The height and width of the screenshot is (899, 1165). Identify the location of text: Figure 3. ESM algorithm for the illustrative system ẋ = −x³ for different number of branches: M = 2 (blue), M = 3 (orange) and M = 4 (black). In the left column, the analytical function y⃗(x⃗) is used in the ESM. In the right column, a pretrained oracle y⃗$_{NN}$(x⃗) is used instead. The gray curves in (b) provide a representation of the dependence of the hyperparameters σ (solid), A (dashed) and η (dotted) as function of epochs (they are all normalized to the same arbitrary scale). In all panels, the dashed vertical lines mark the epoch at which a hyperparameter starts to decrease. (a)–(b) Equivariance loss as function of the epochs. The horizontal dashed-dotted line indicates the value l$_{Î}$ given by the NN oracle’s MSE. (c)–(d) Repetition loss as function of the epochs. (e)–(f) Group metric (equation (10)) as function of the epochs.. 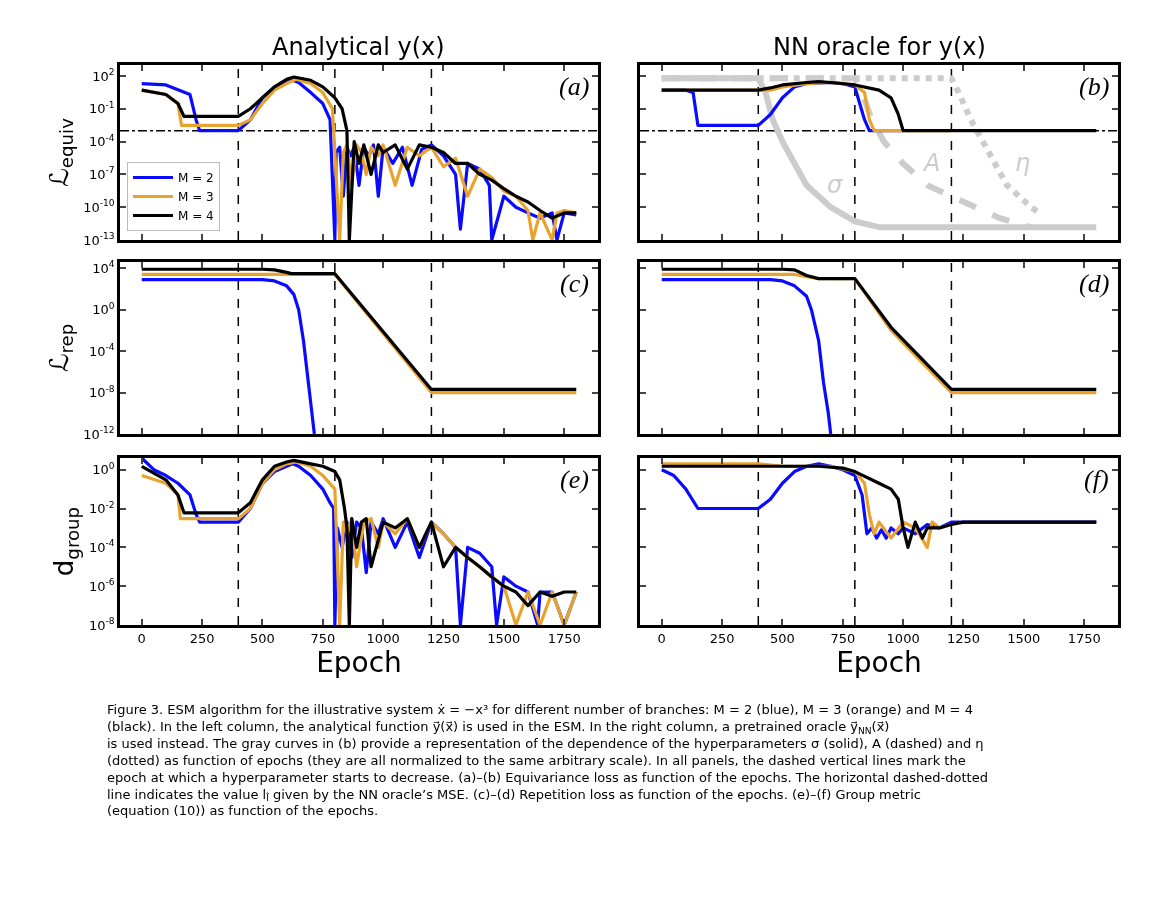
(547, 760).